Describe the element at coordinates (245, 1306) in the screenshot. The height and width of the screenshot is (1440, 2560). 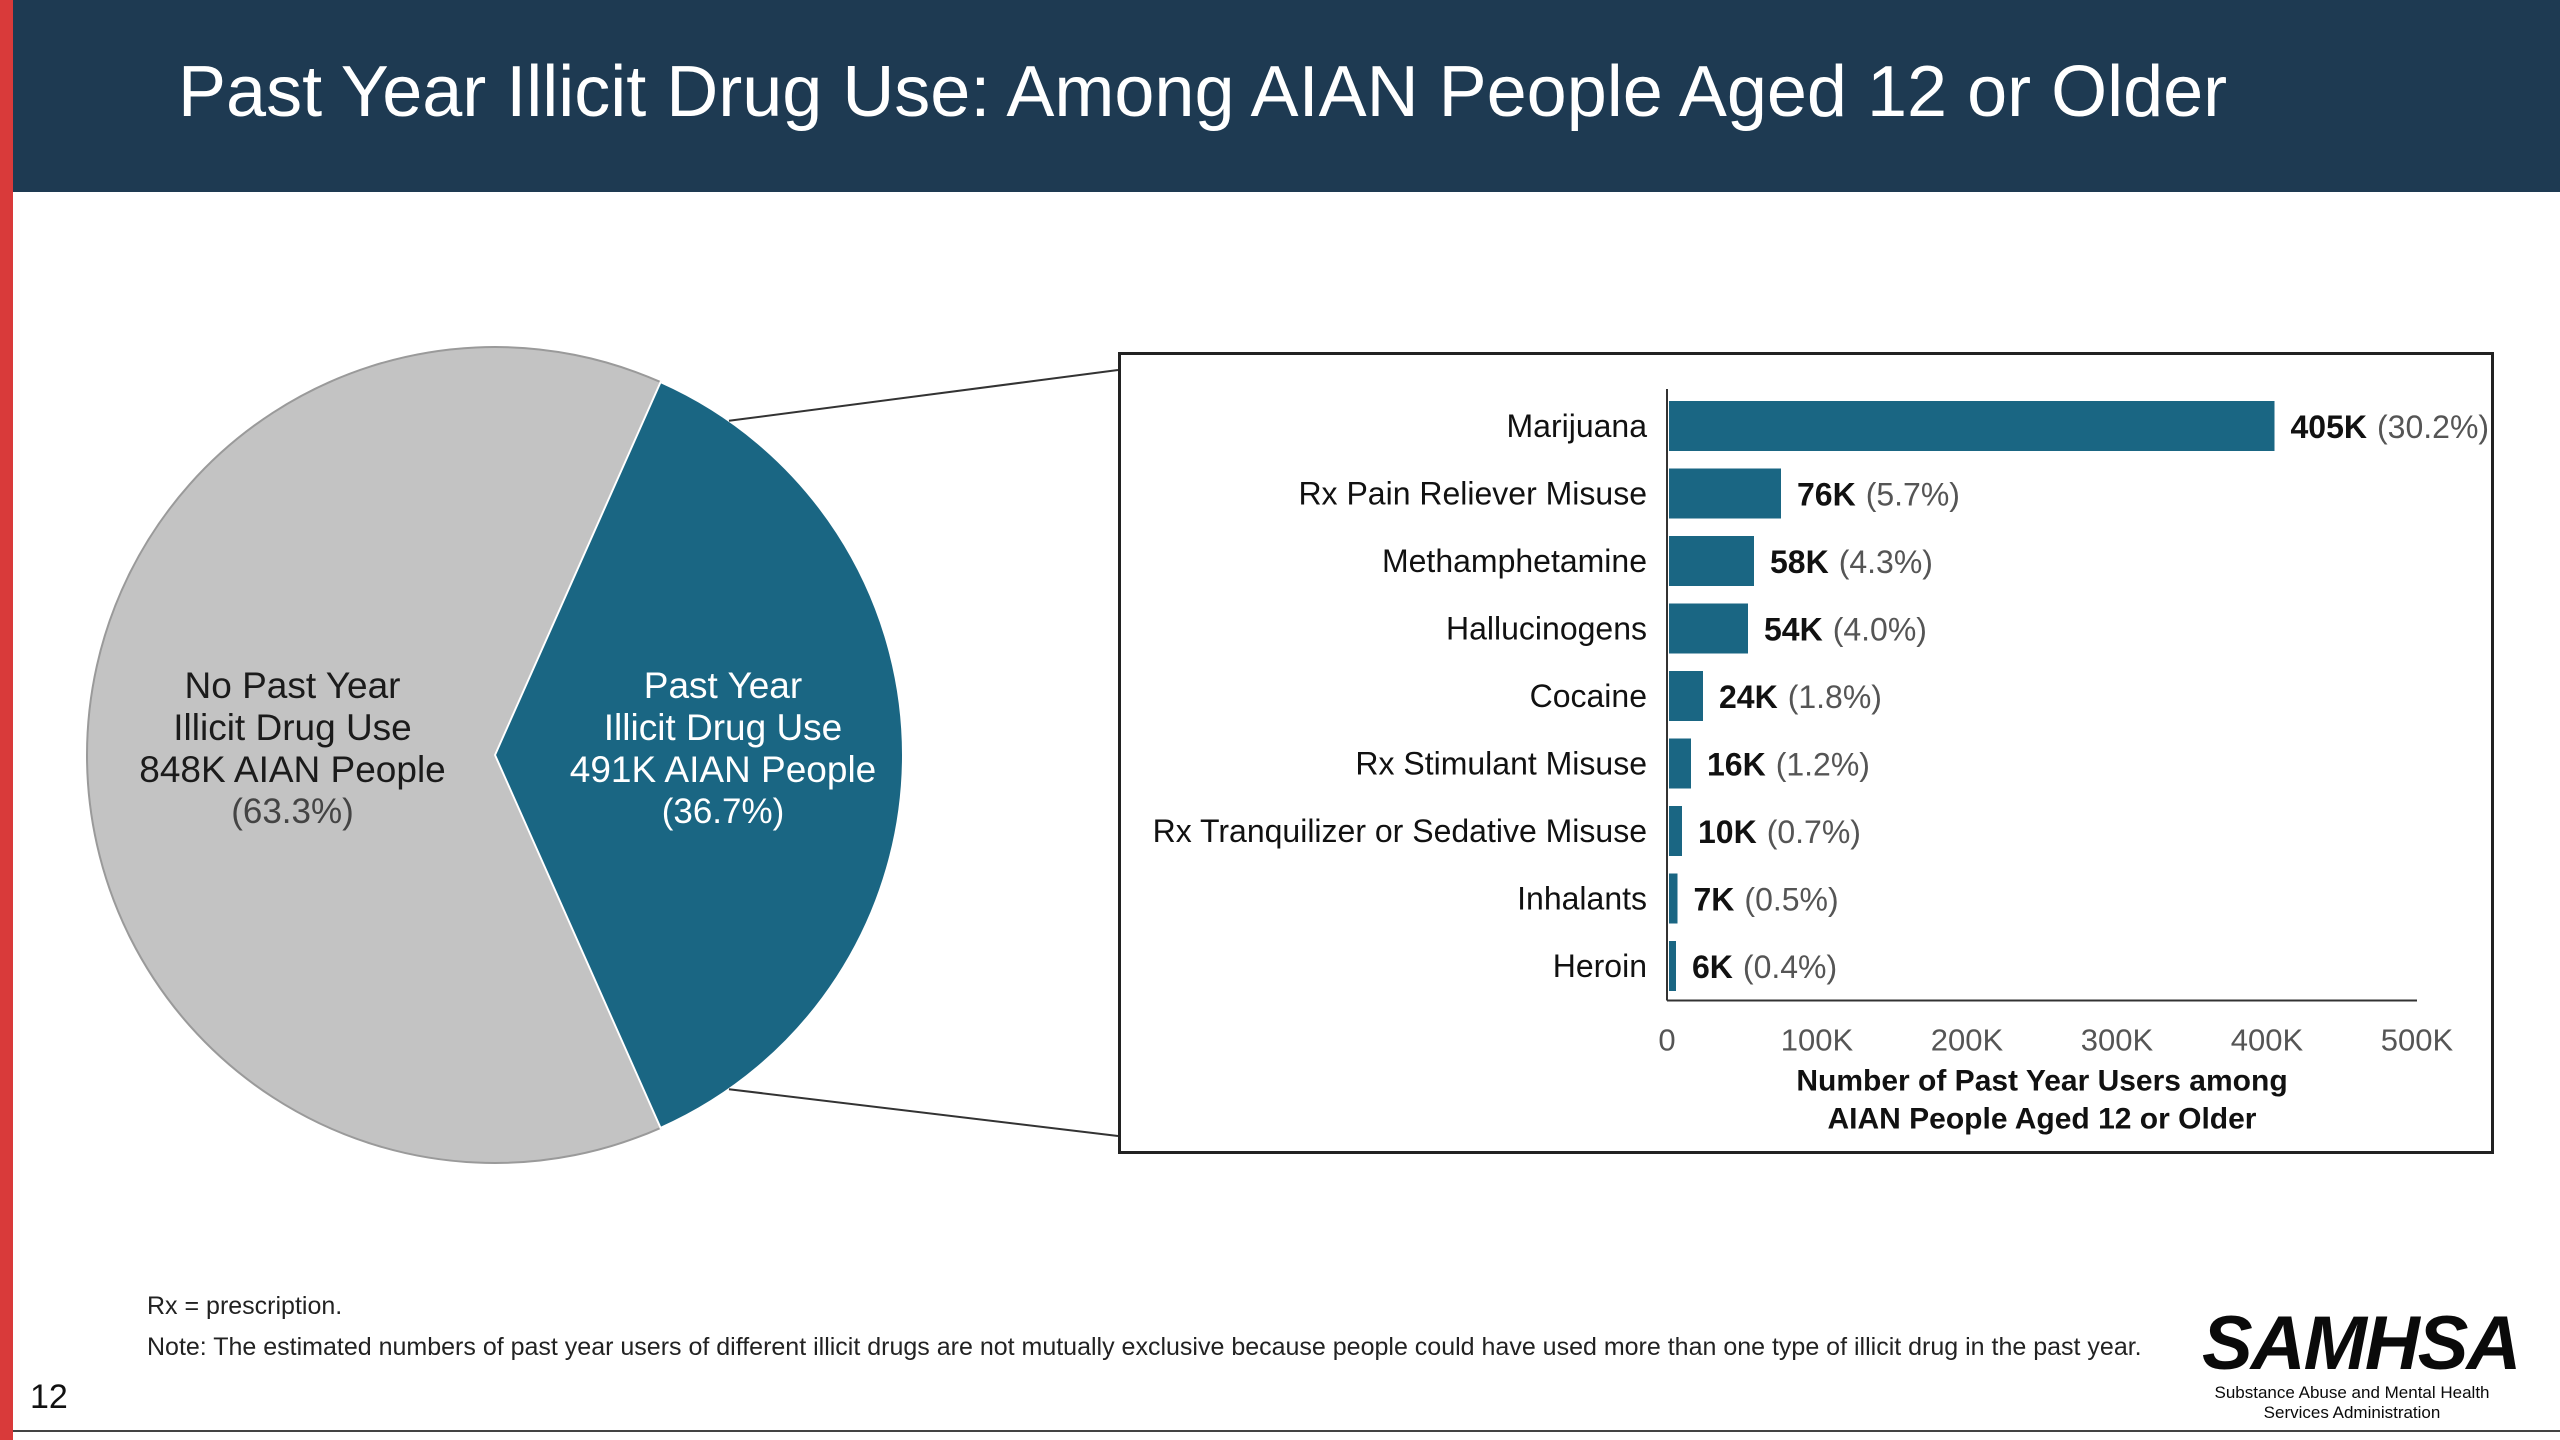
I see `footnote-rx: Rx = prescription.` at that location.